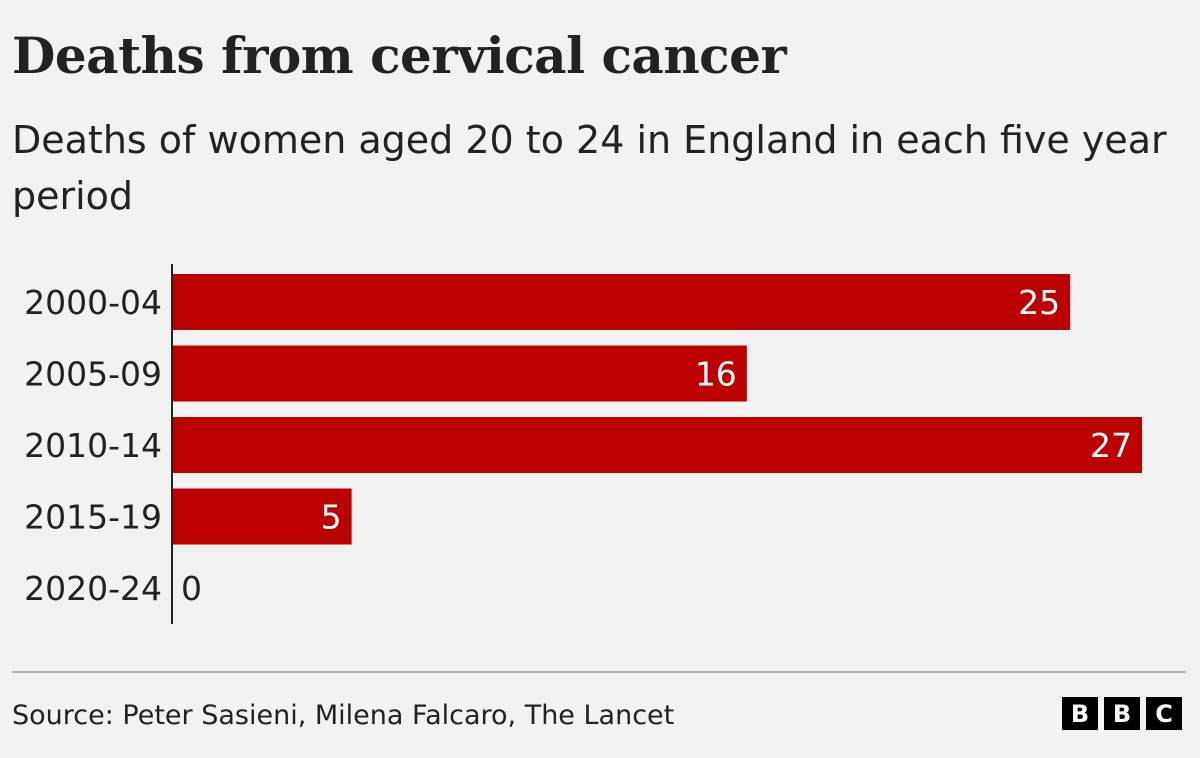 Image resolution: width=1200 pixels, height=758 pixels. Describe the element at coordinates (93, 588) in the screenshot. I see `category-label: 2020-24` at that location.